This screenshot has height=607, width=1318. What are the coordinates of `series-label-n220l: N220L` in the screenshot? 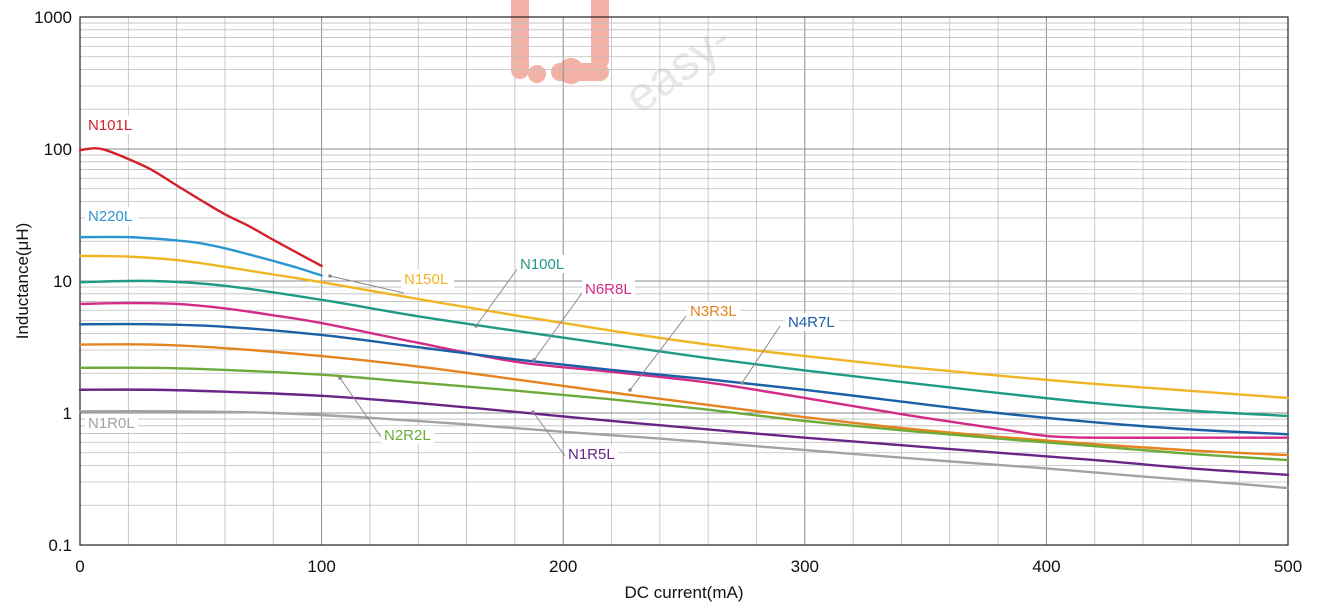 It's located at (110, 216).